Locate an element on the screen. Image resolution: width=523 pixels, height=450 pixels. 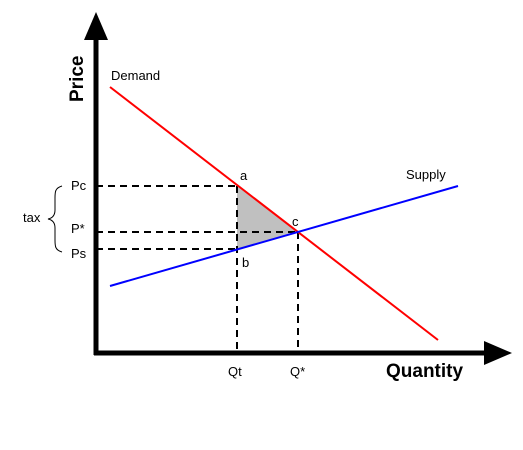
x-axis-title: Quantity is located at coordinates (424, 371).